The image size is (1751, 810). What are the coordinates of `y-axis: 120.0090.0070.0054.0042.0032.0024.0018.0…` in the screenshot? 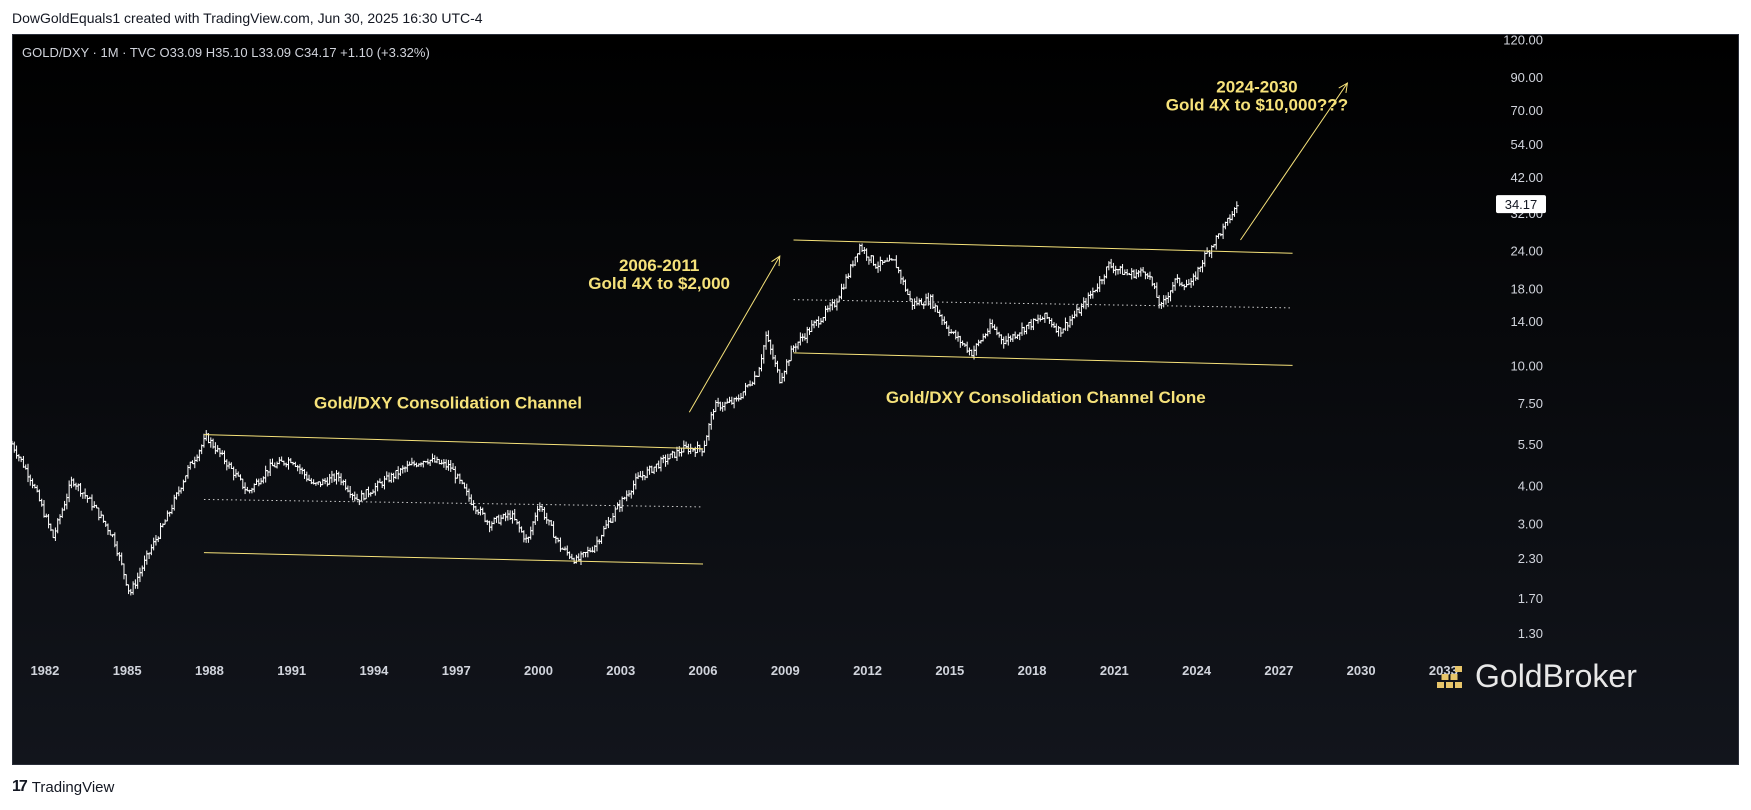 It's located at (1523, 336).